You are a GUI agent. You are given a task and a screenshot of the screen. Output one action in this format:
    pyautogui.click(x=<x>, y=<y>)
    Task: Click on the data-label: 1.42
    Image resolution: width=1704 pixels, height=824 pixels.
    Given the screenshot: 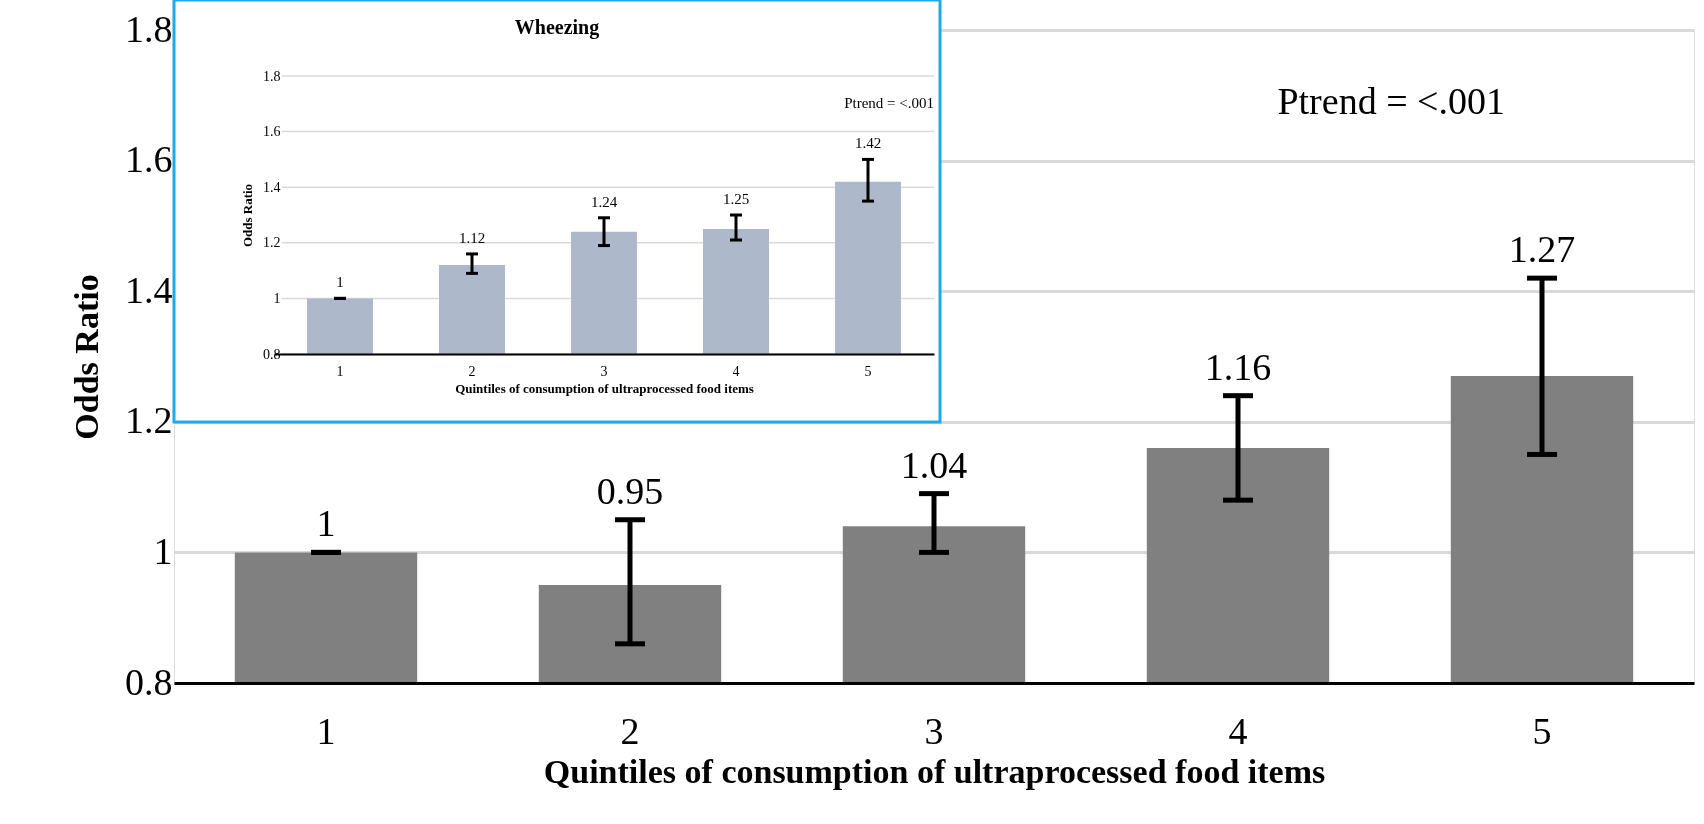 What is the action you would take?
    pyautogui.click(x=868, y=143)
    